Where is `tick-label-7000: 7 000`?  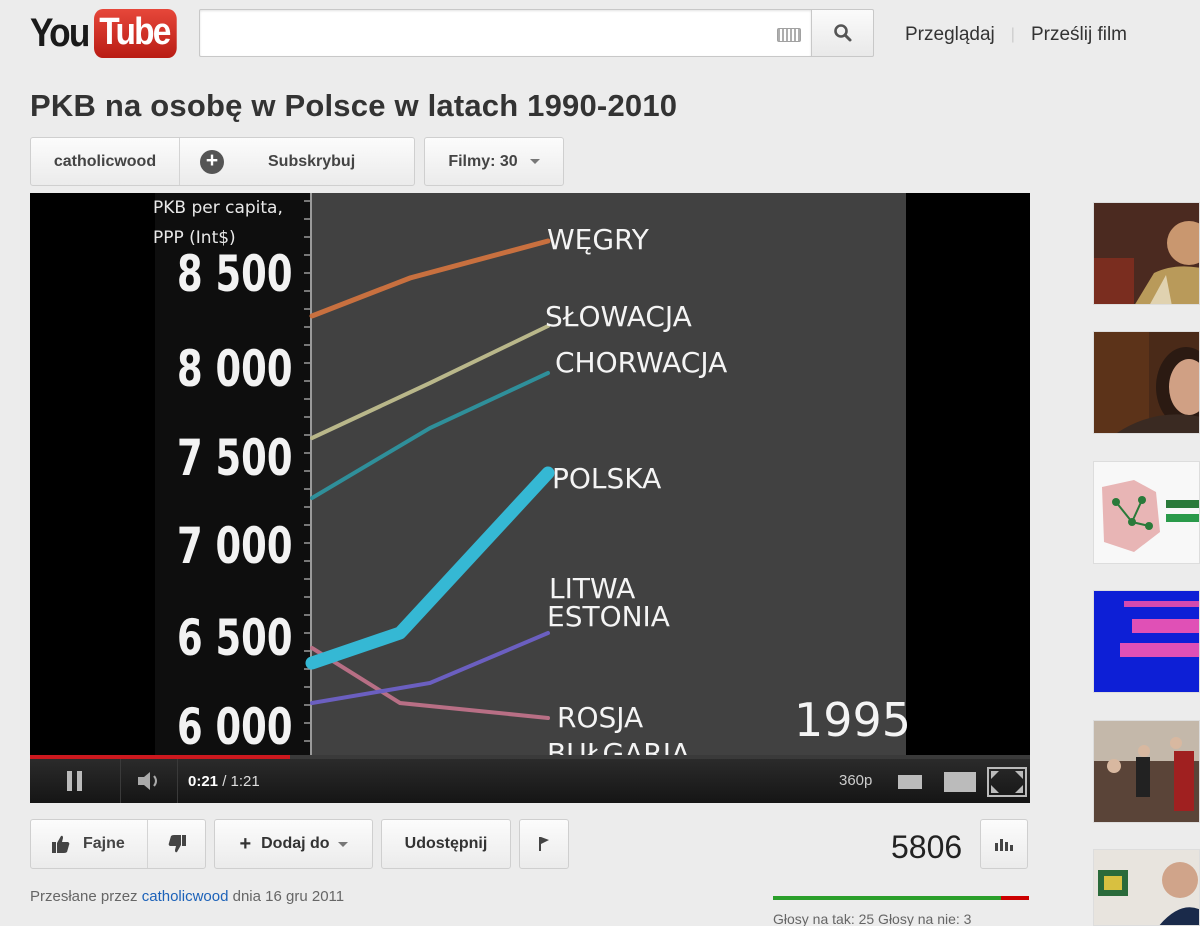 tick-label-7000: 7 000 is located at coordinates (234, 546).